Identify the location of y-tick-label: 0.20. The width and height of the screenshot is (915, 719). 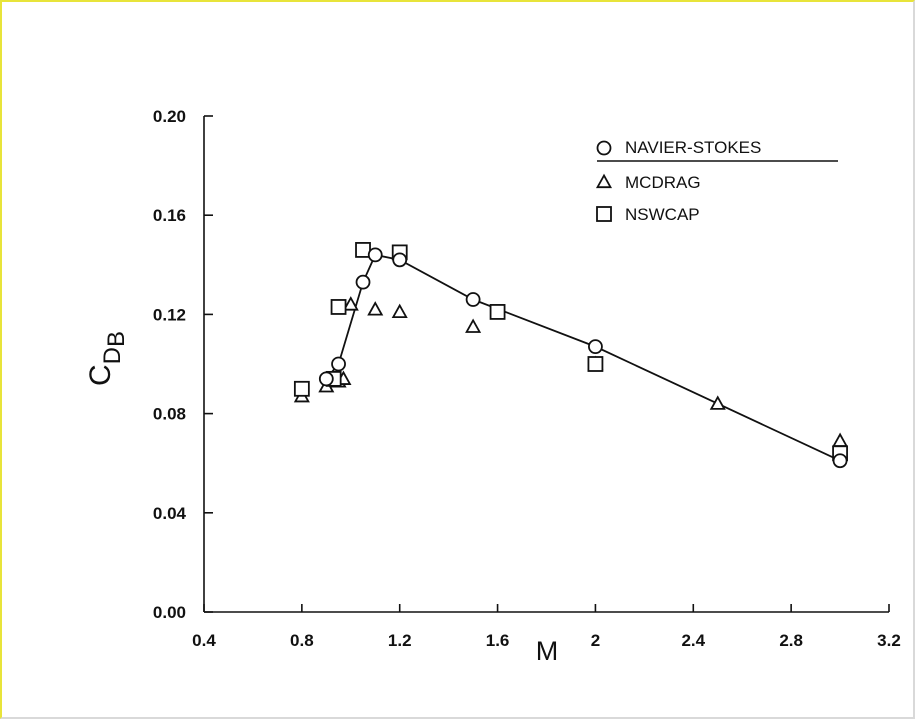
(169, 116).